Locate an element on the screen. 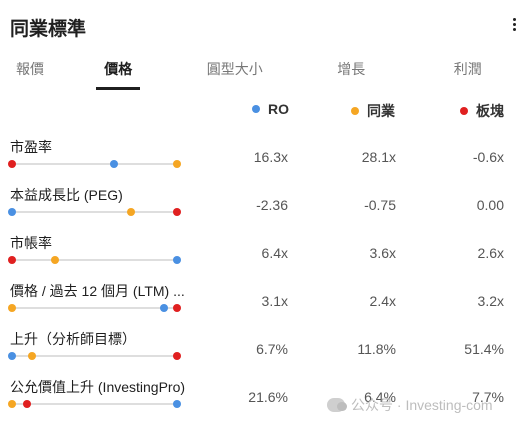 The image size is (526, 426). metric-row: 市帳率 6.4x 3.6x 2.6x is located at coordinates (263, 256).